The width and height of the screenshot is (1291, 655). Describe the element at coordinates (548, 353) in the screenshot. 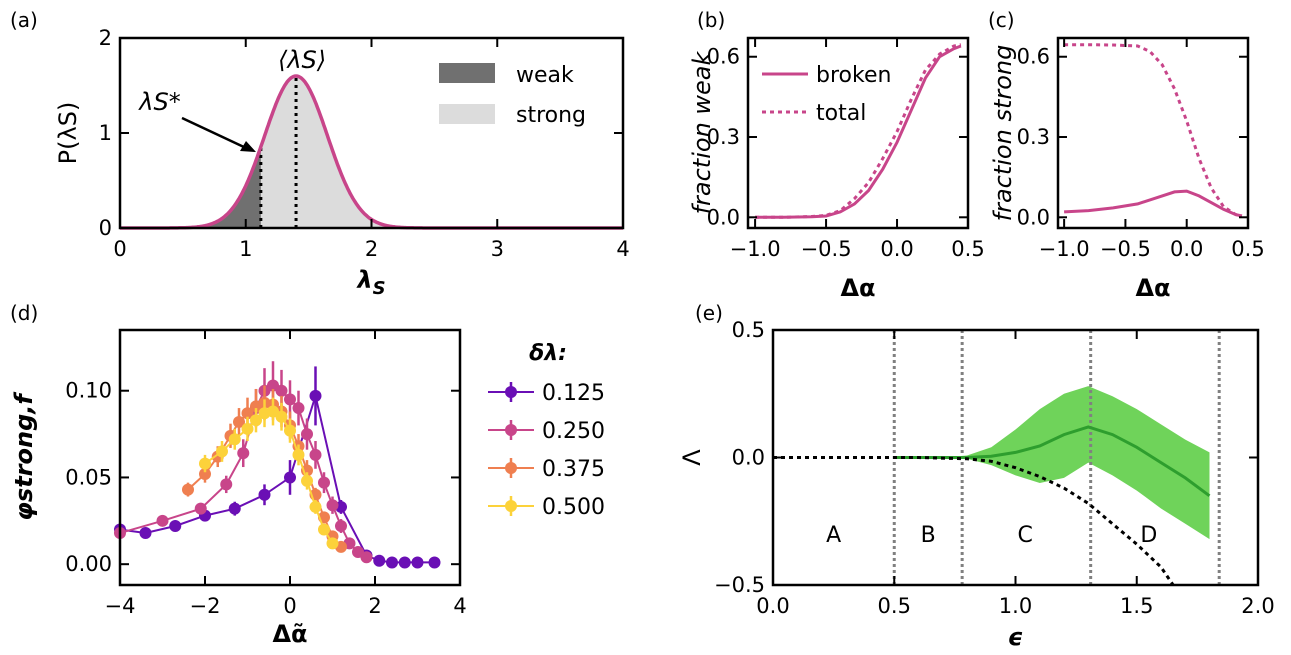

I see `legend-title: δλ:` at that location.